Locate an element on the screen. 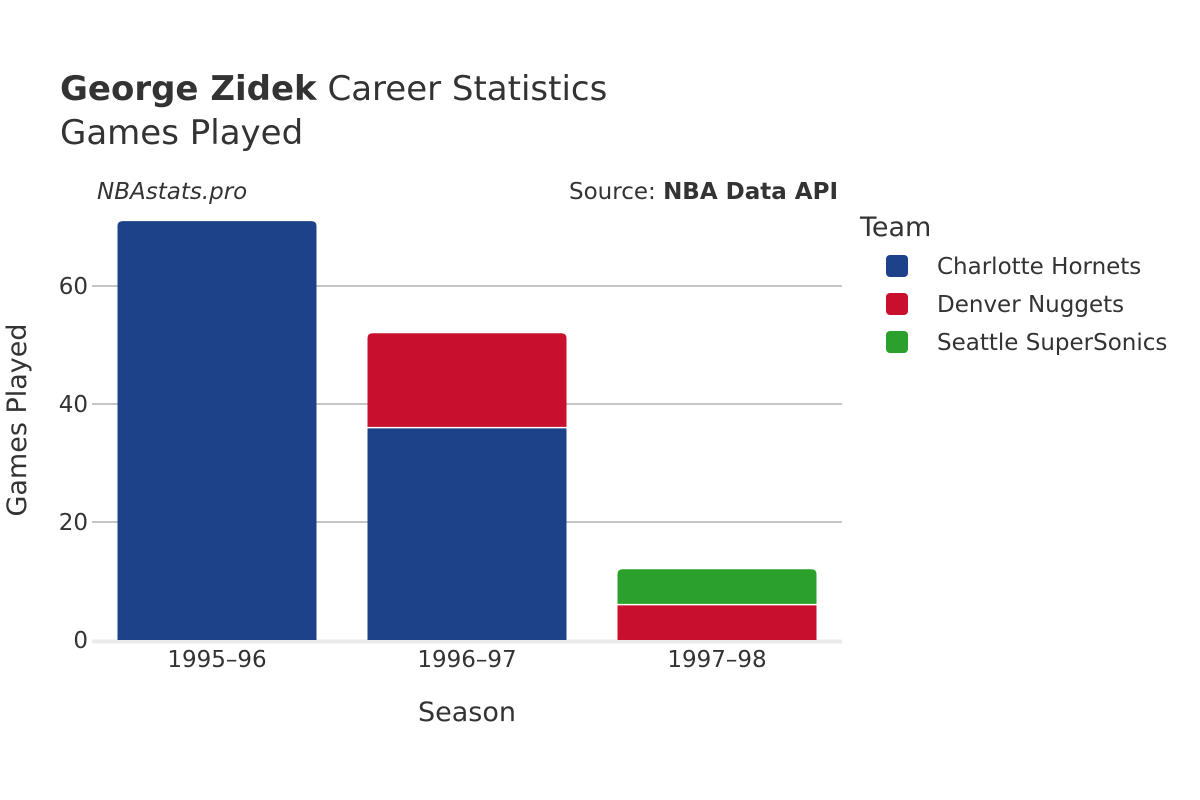 The height and width of the screenshot is (800, 1200). x-tick-label: 1996–97 is located at coordinates (466, 660).